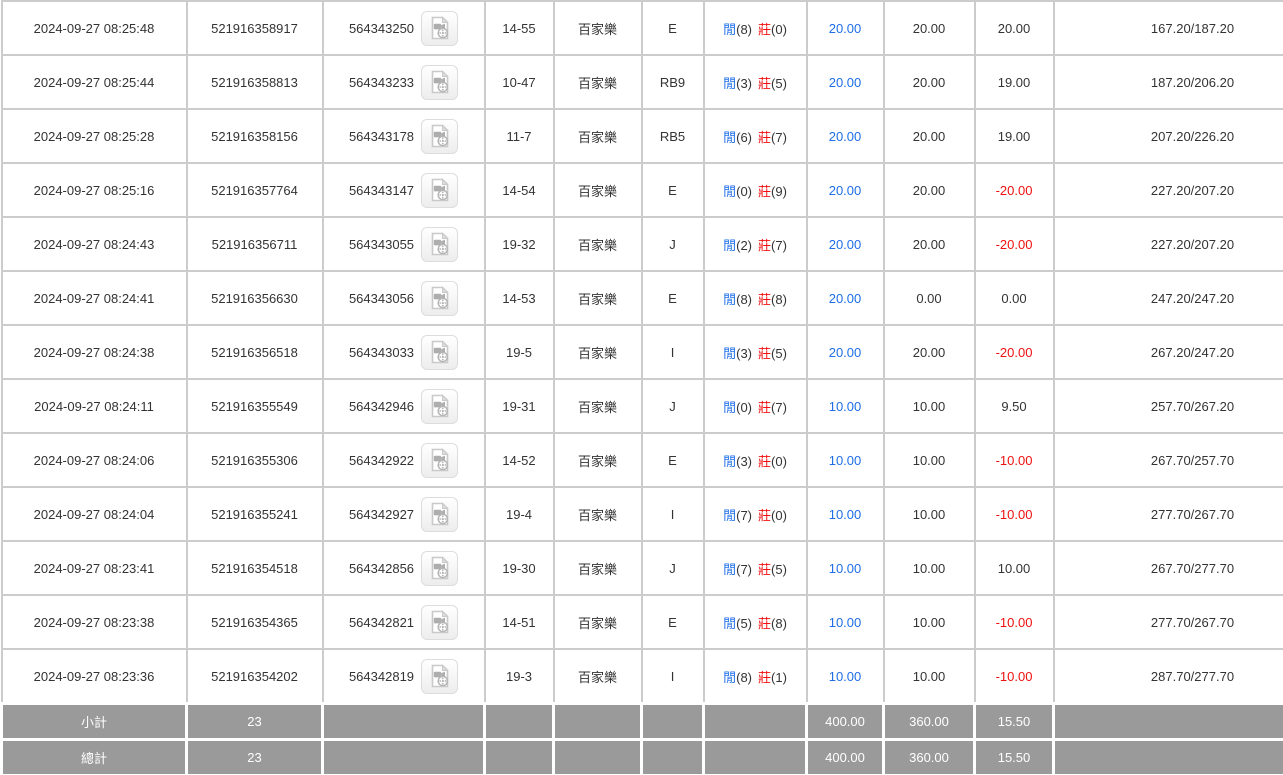 The image size is (1283, 775). I want to click on table-round: 14-54, so click(519, 190).